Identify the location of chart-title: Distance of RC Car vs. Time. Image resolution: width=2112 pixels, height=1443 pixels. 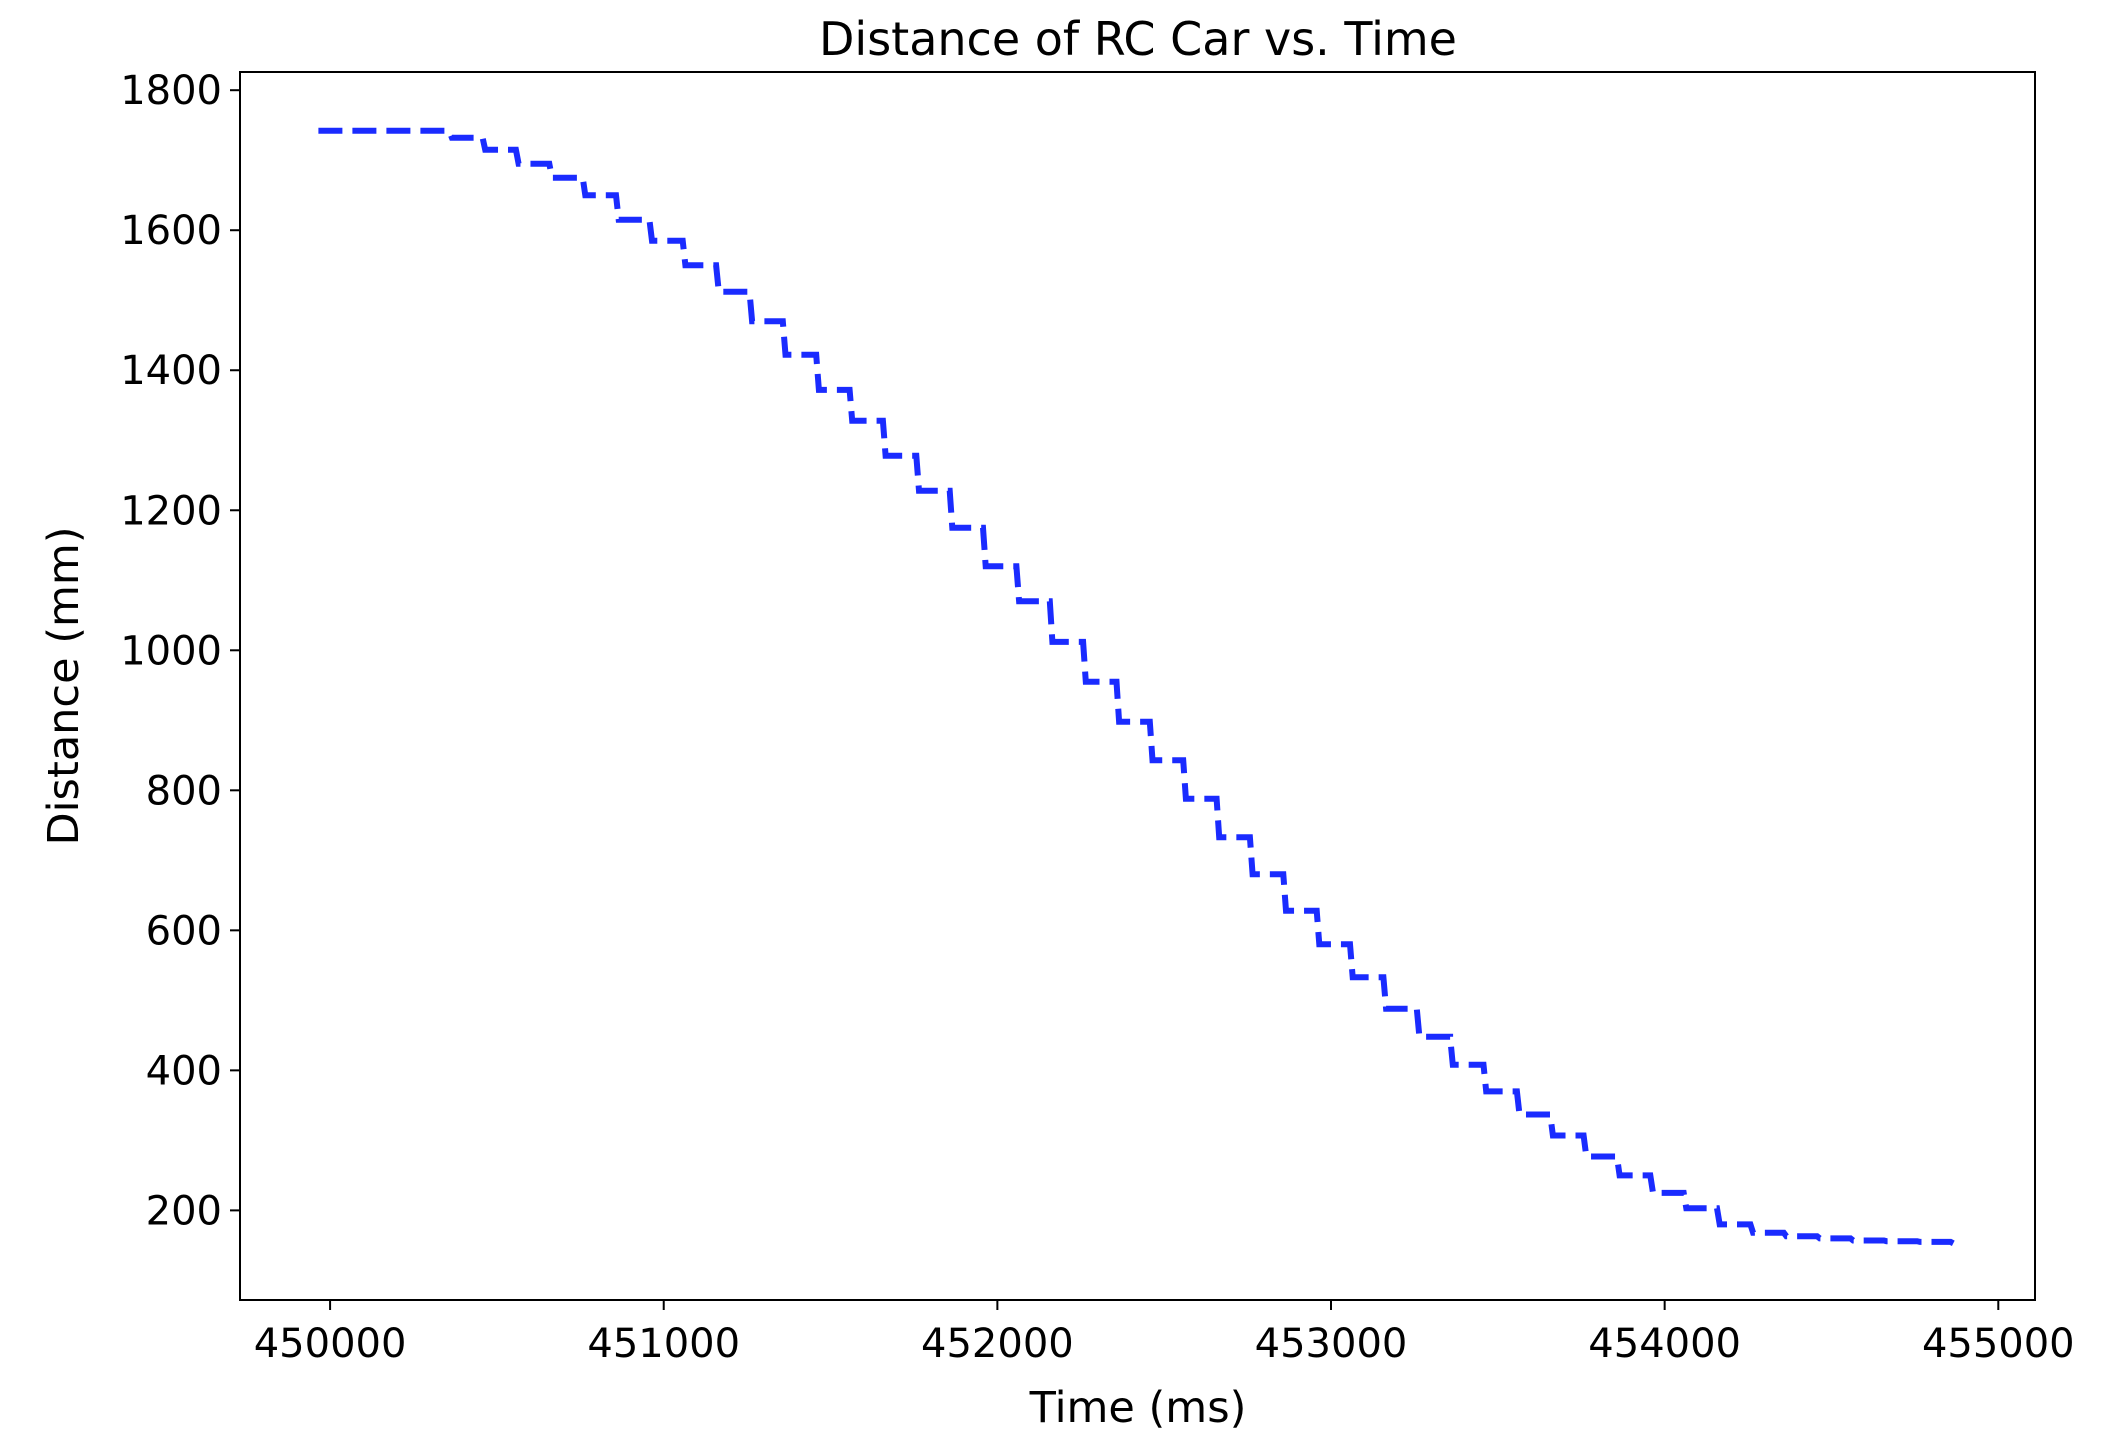
(1138, 39).